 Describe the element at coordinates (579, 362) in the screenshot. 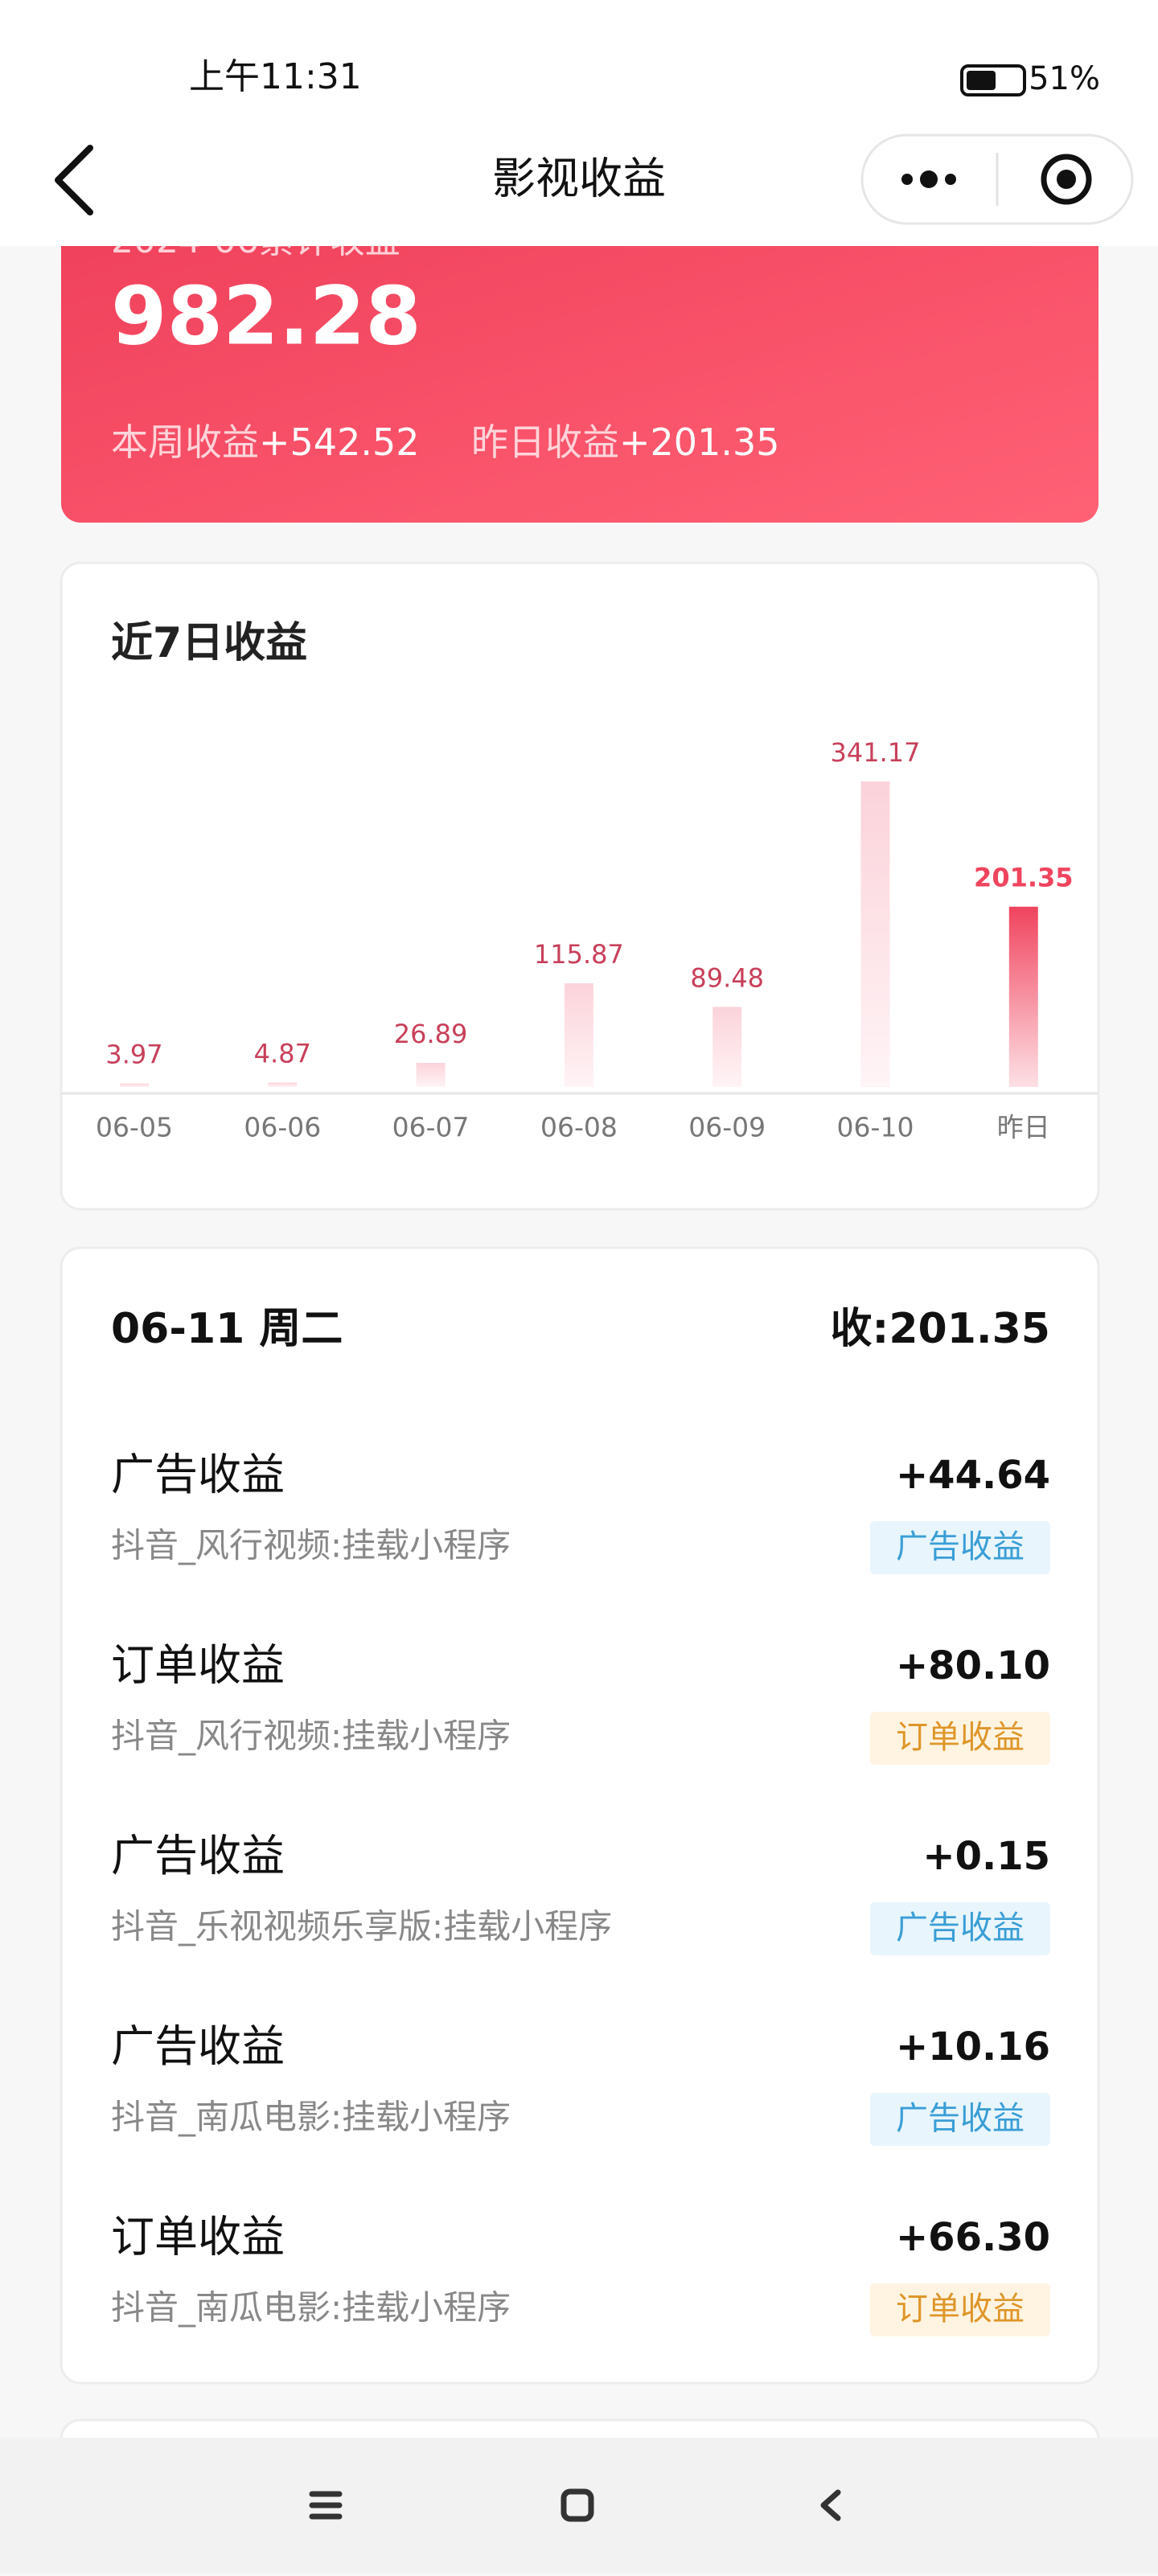

I see `summary-card` at that location.